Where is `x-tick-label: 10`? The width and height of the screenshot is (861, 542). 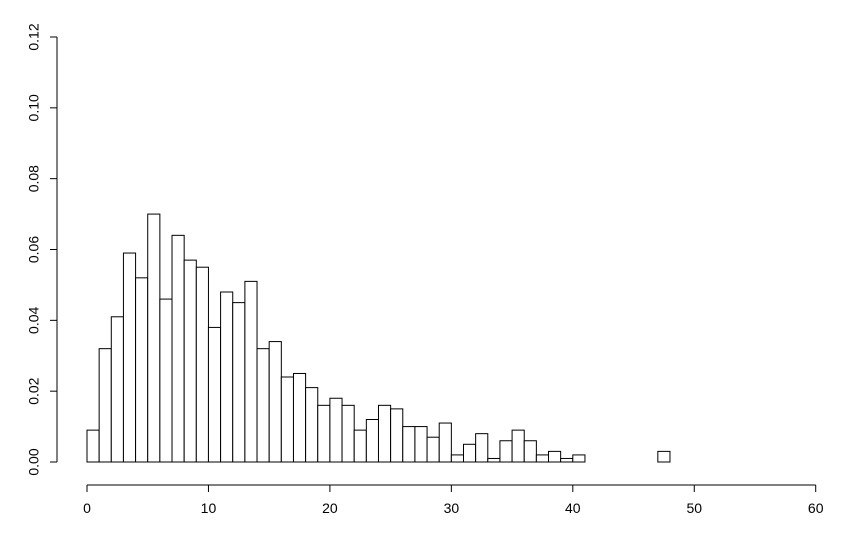 x-tick-label: 10 is located at coordinates (209, 508).